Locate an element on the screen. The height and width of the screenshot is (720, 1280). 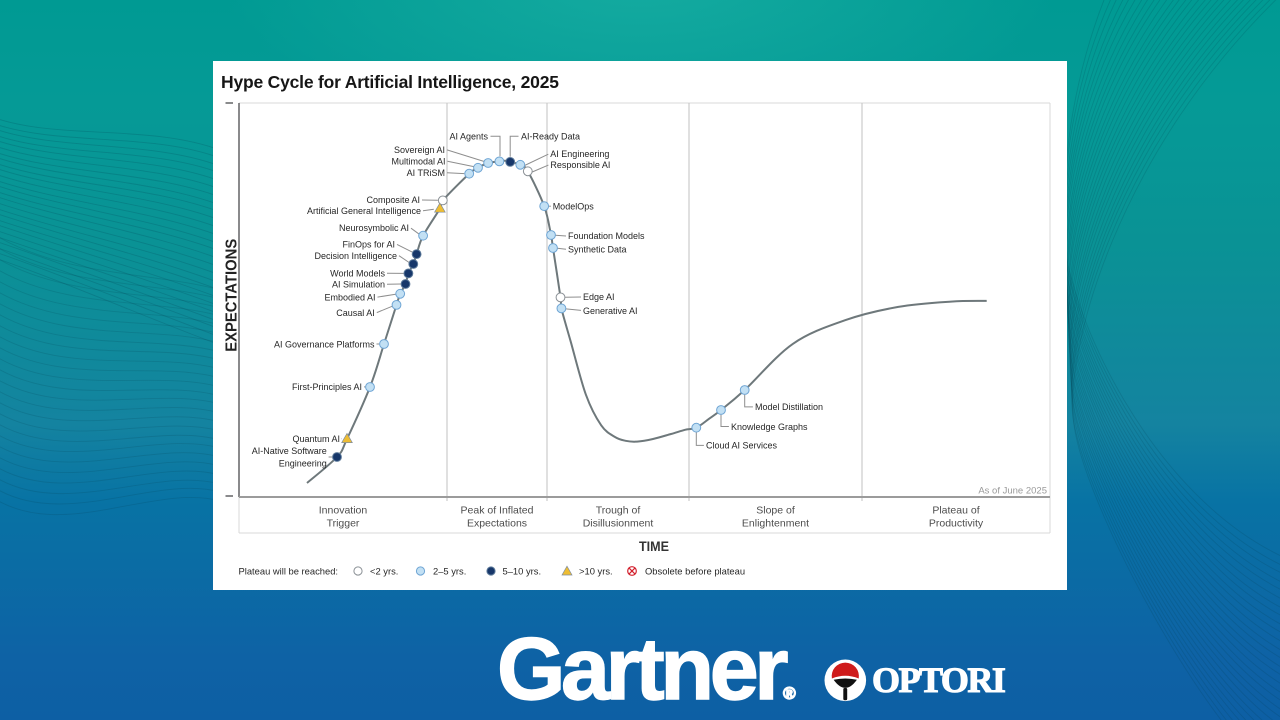
svg-text: 5–10 yrs. is located at coordinates (522, 571).